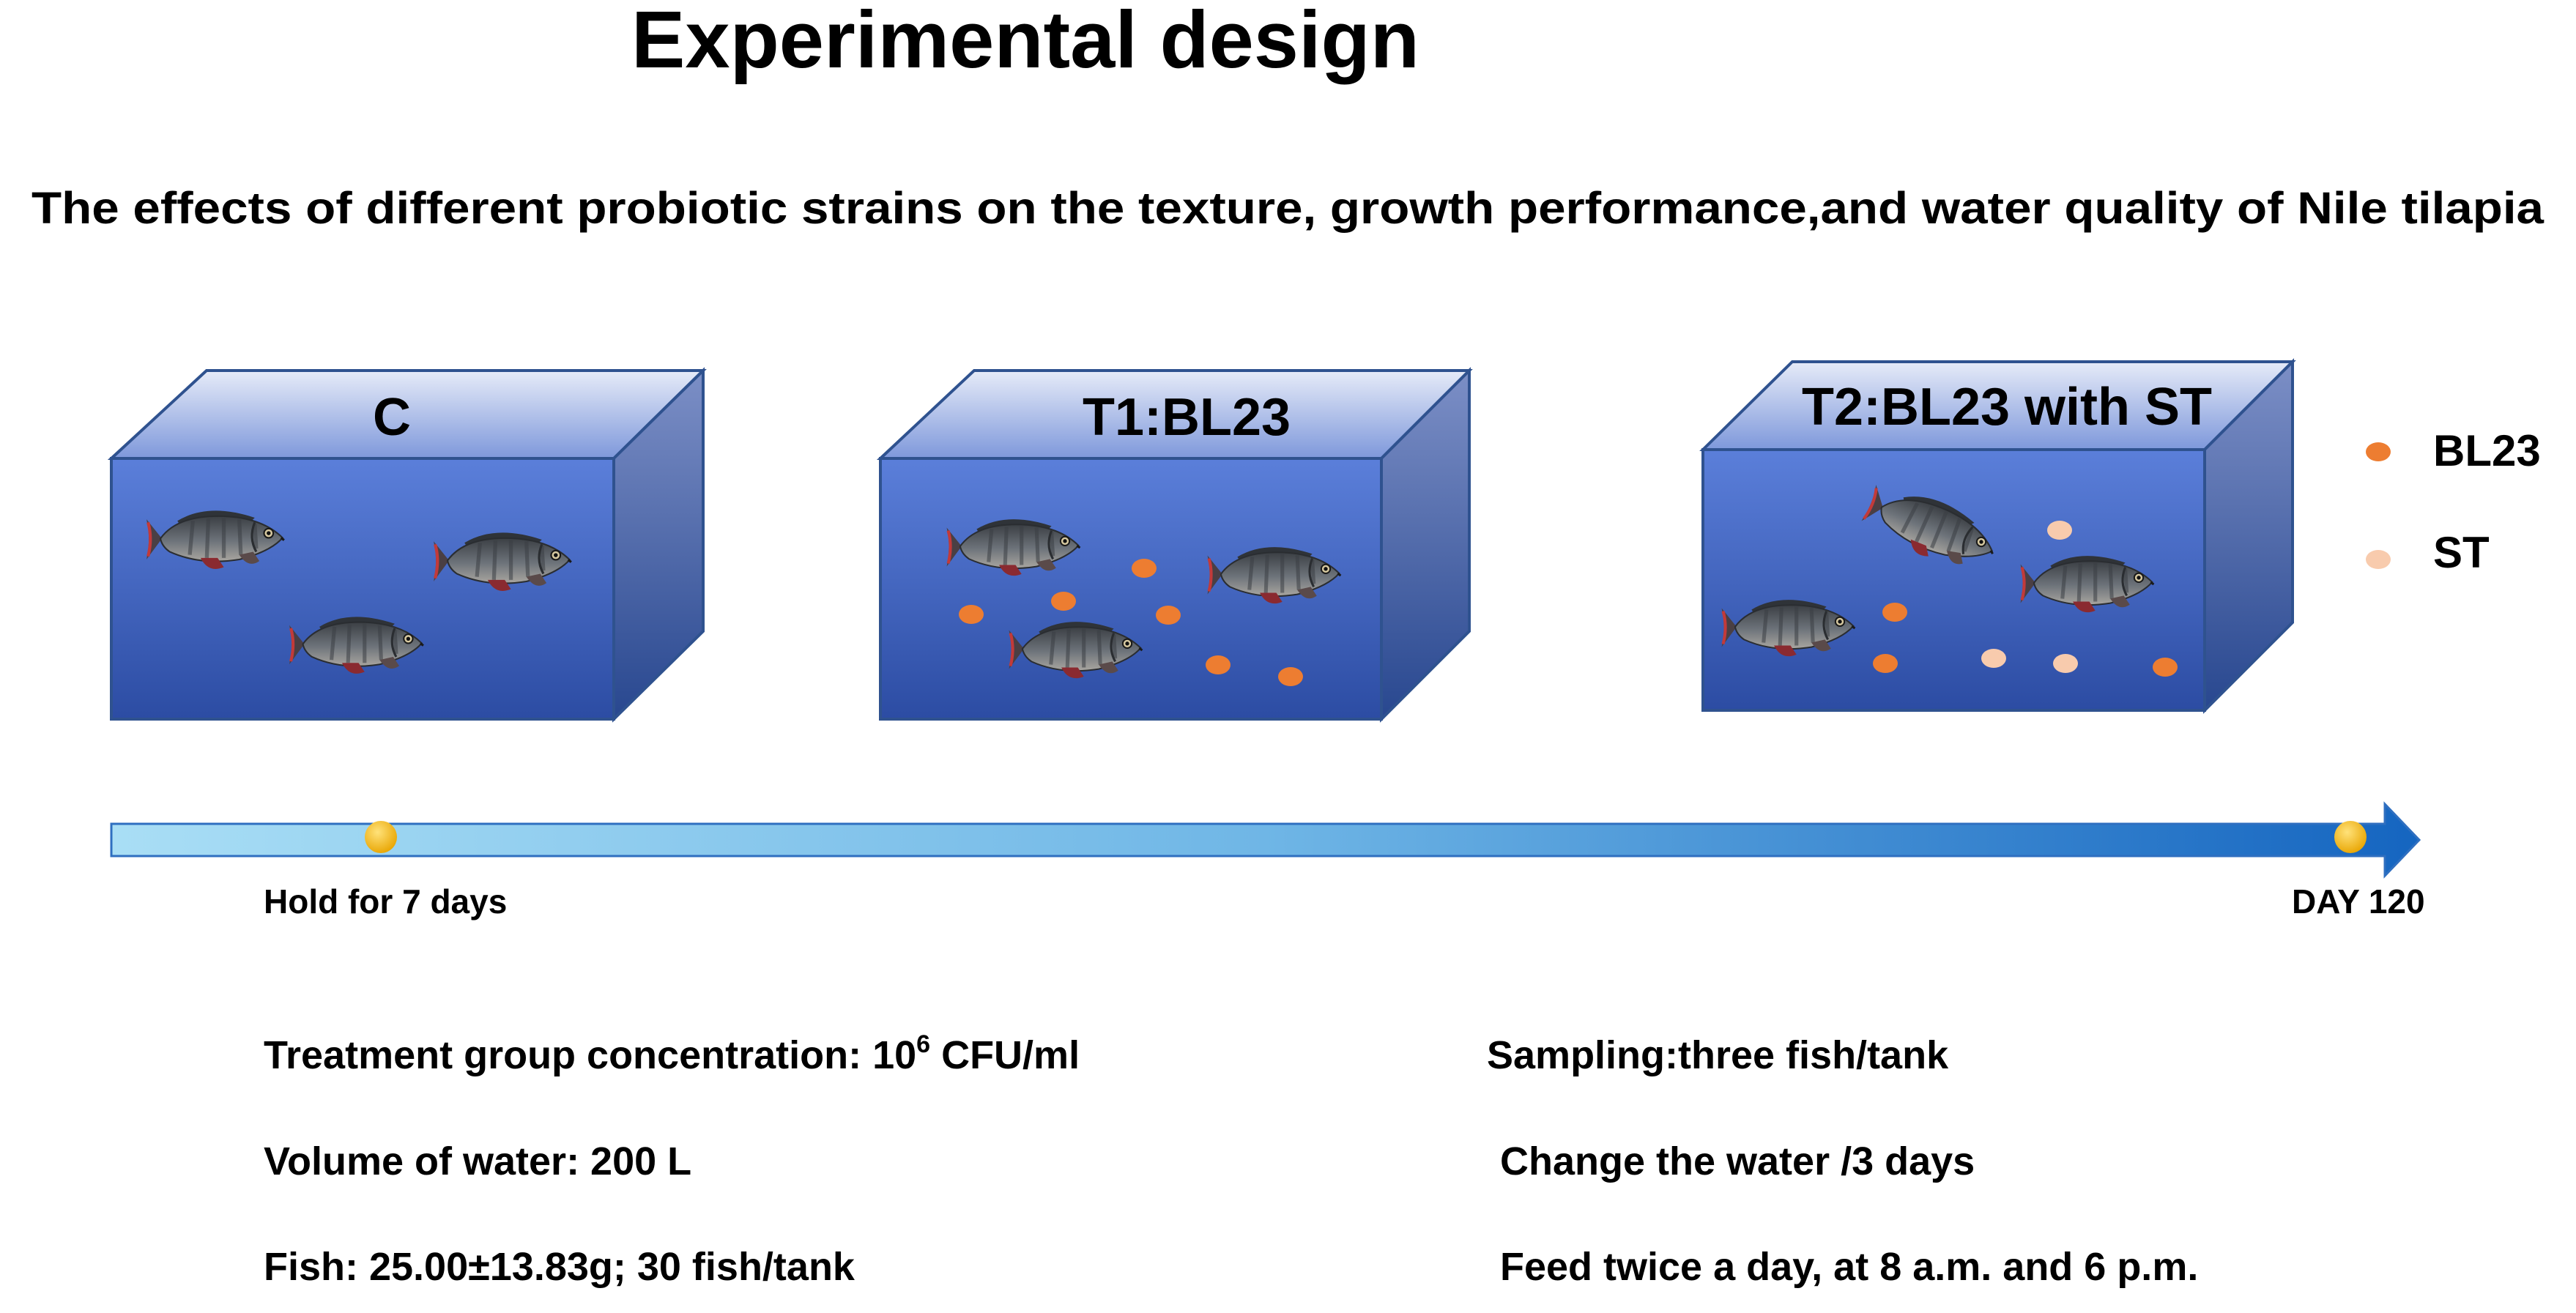 The image size is (2576, 1313). I want to click on detail-volume: Volume of water: 200 L, so click(477, 1161).